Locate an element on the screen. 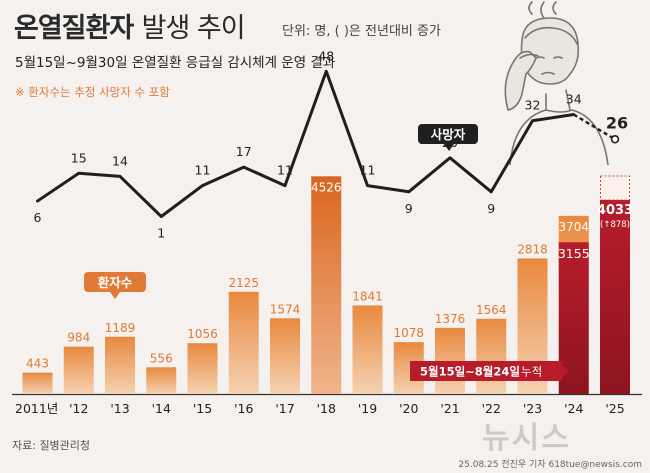  x-tick-label-11: '22 is located at coordinates (491, 408).